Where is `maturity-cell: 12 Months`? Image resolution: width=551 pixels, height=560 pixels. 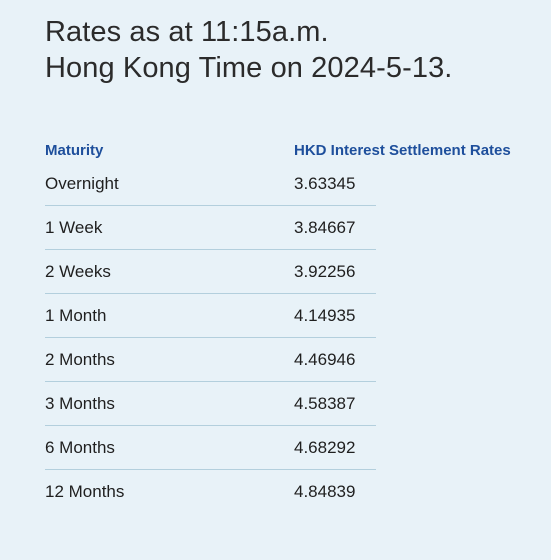
maturity-cell: 12 Months is located at coordinates (85, 491).